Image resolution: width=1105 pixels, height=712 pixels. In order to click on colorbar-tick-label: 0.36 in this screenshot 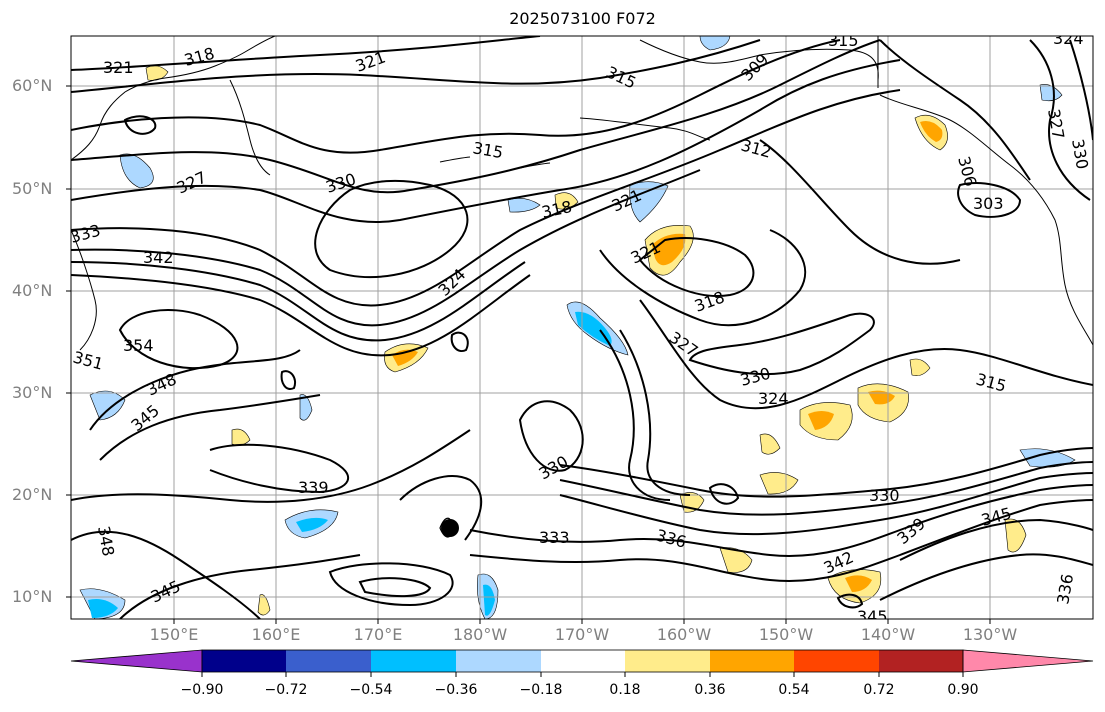, I will do `click(710, 690)`.